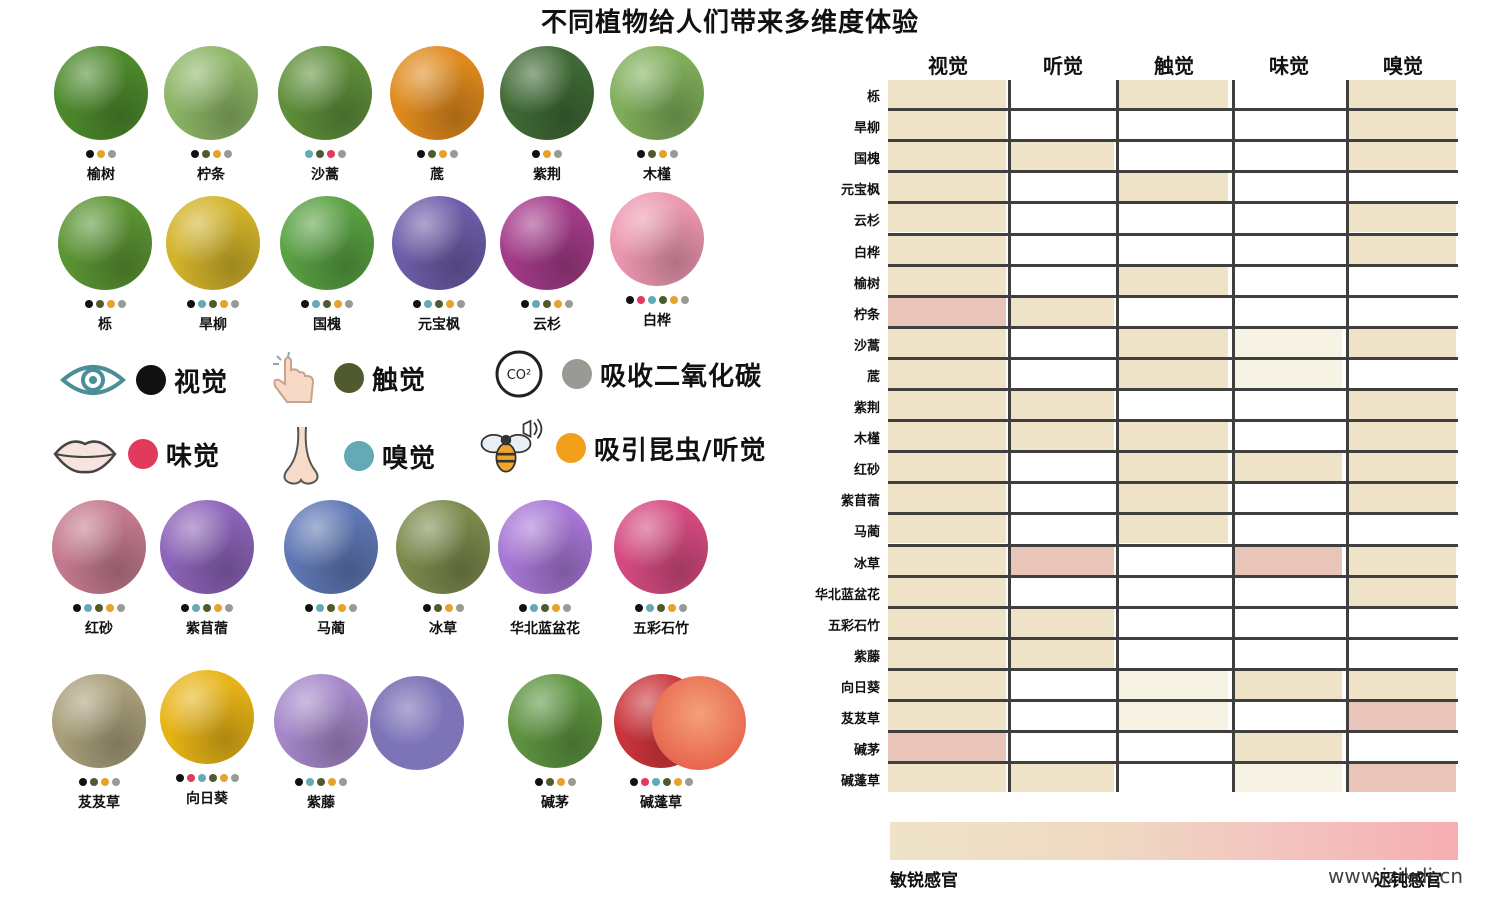 The height and width of the screenshot is (900, 1500). Describe the element at coordinates (93, 380) in the screenshot. I see `eye-icon` at that location.